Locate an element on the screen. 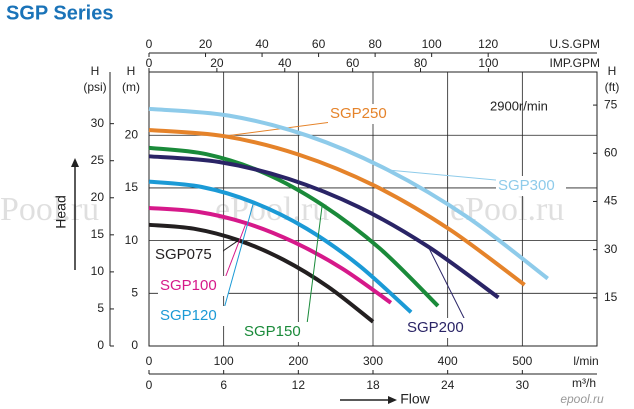 This screenshot has width=634, height=409. x2-tick-label: 0 is located at coordinates (149, 385).